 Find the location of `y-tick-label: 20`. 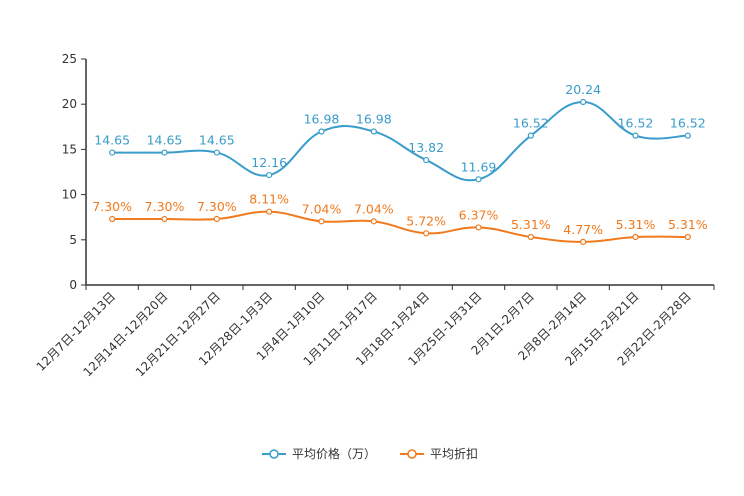

y-tick-label: 20 is located at coordinates (69, 104).